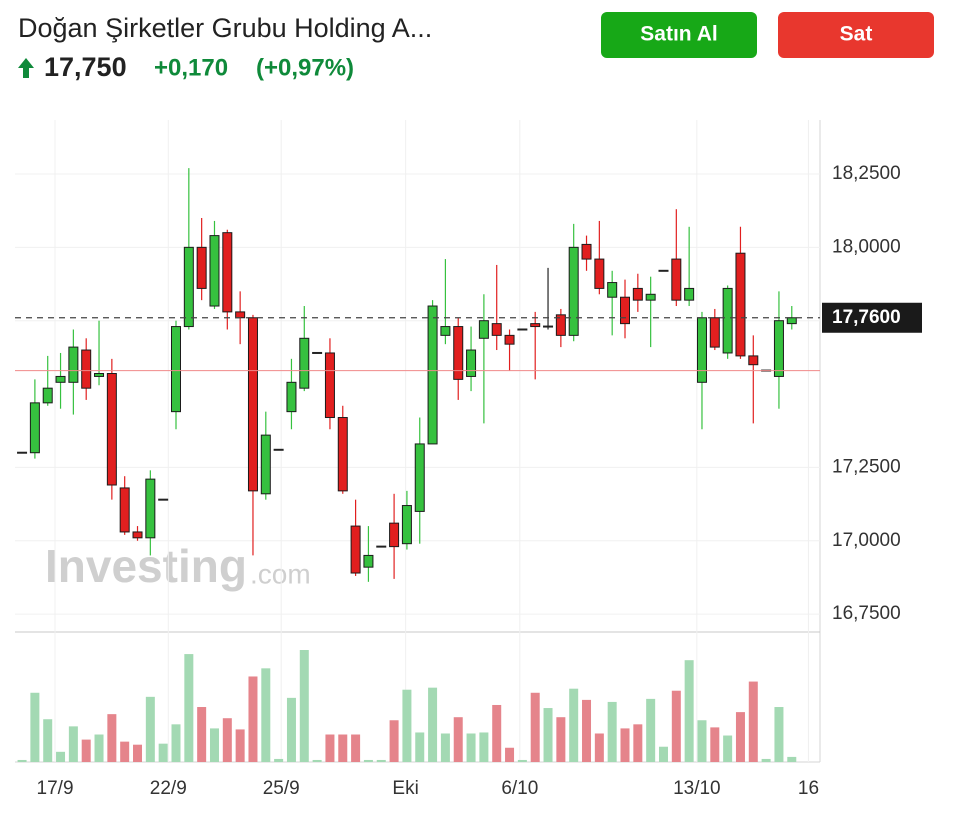 Image resolution: width=960 pixels, height=820 pixels. I want to click on sell-button-bg, so click(856, 35).